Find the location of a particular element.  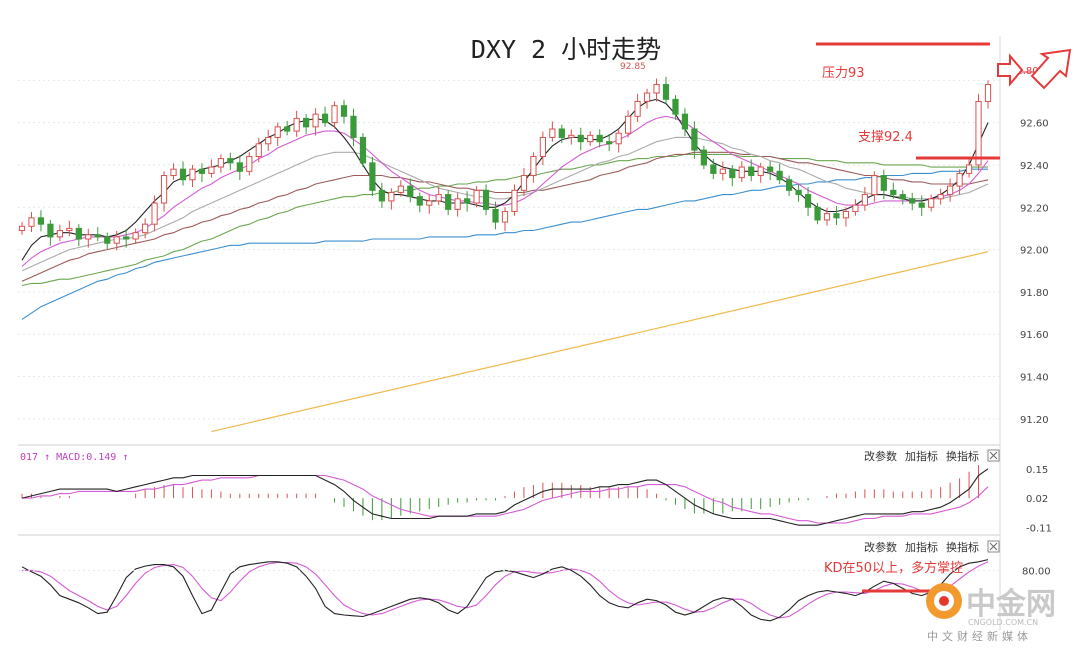

kd-note: KD在50以上，多方掌控 is located at coordinates (893, 568).